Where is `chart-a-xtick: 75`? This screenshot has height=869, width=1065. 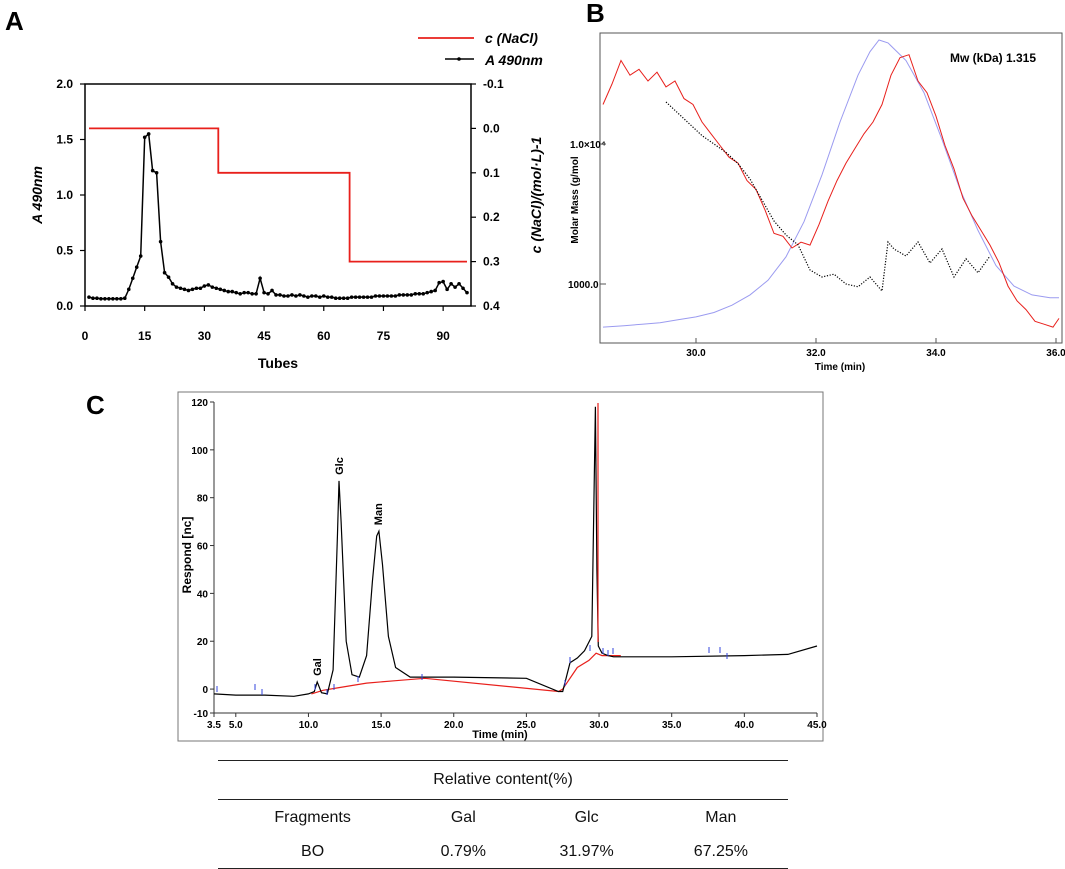
chart-a-xtick: 75 is located at coordinates (384, 336).